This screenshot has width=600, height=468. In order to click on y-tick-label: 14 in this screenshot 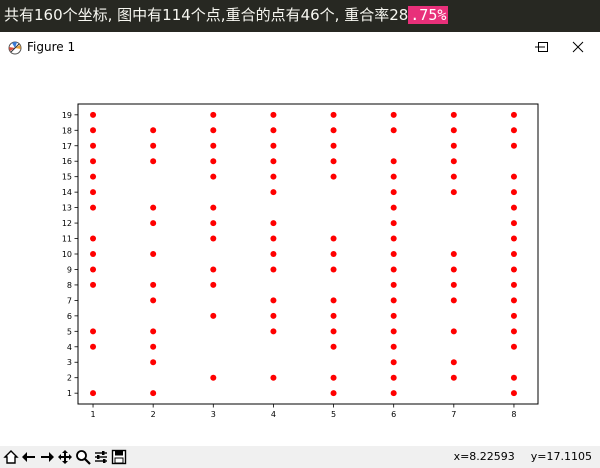, I will do `click(67, 192)`.